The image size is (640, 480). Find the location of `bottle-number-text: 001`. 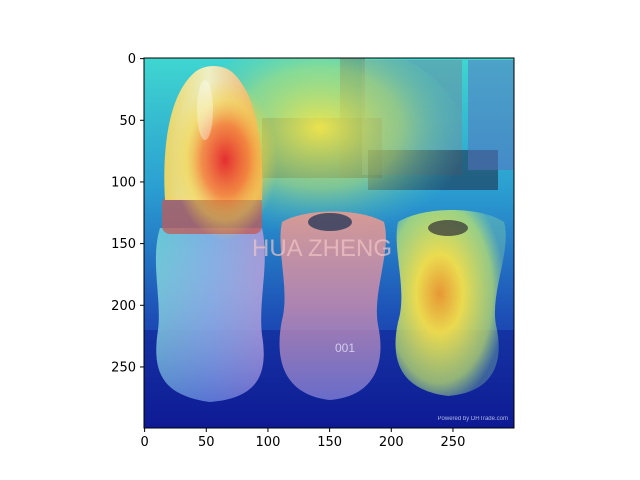

bottle-number-text: 001 is located at coordinates (345, 348).